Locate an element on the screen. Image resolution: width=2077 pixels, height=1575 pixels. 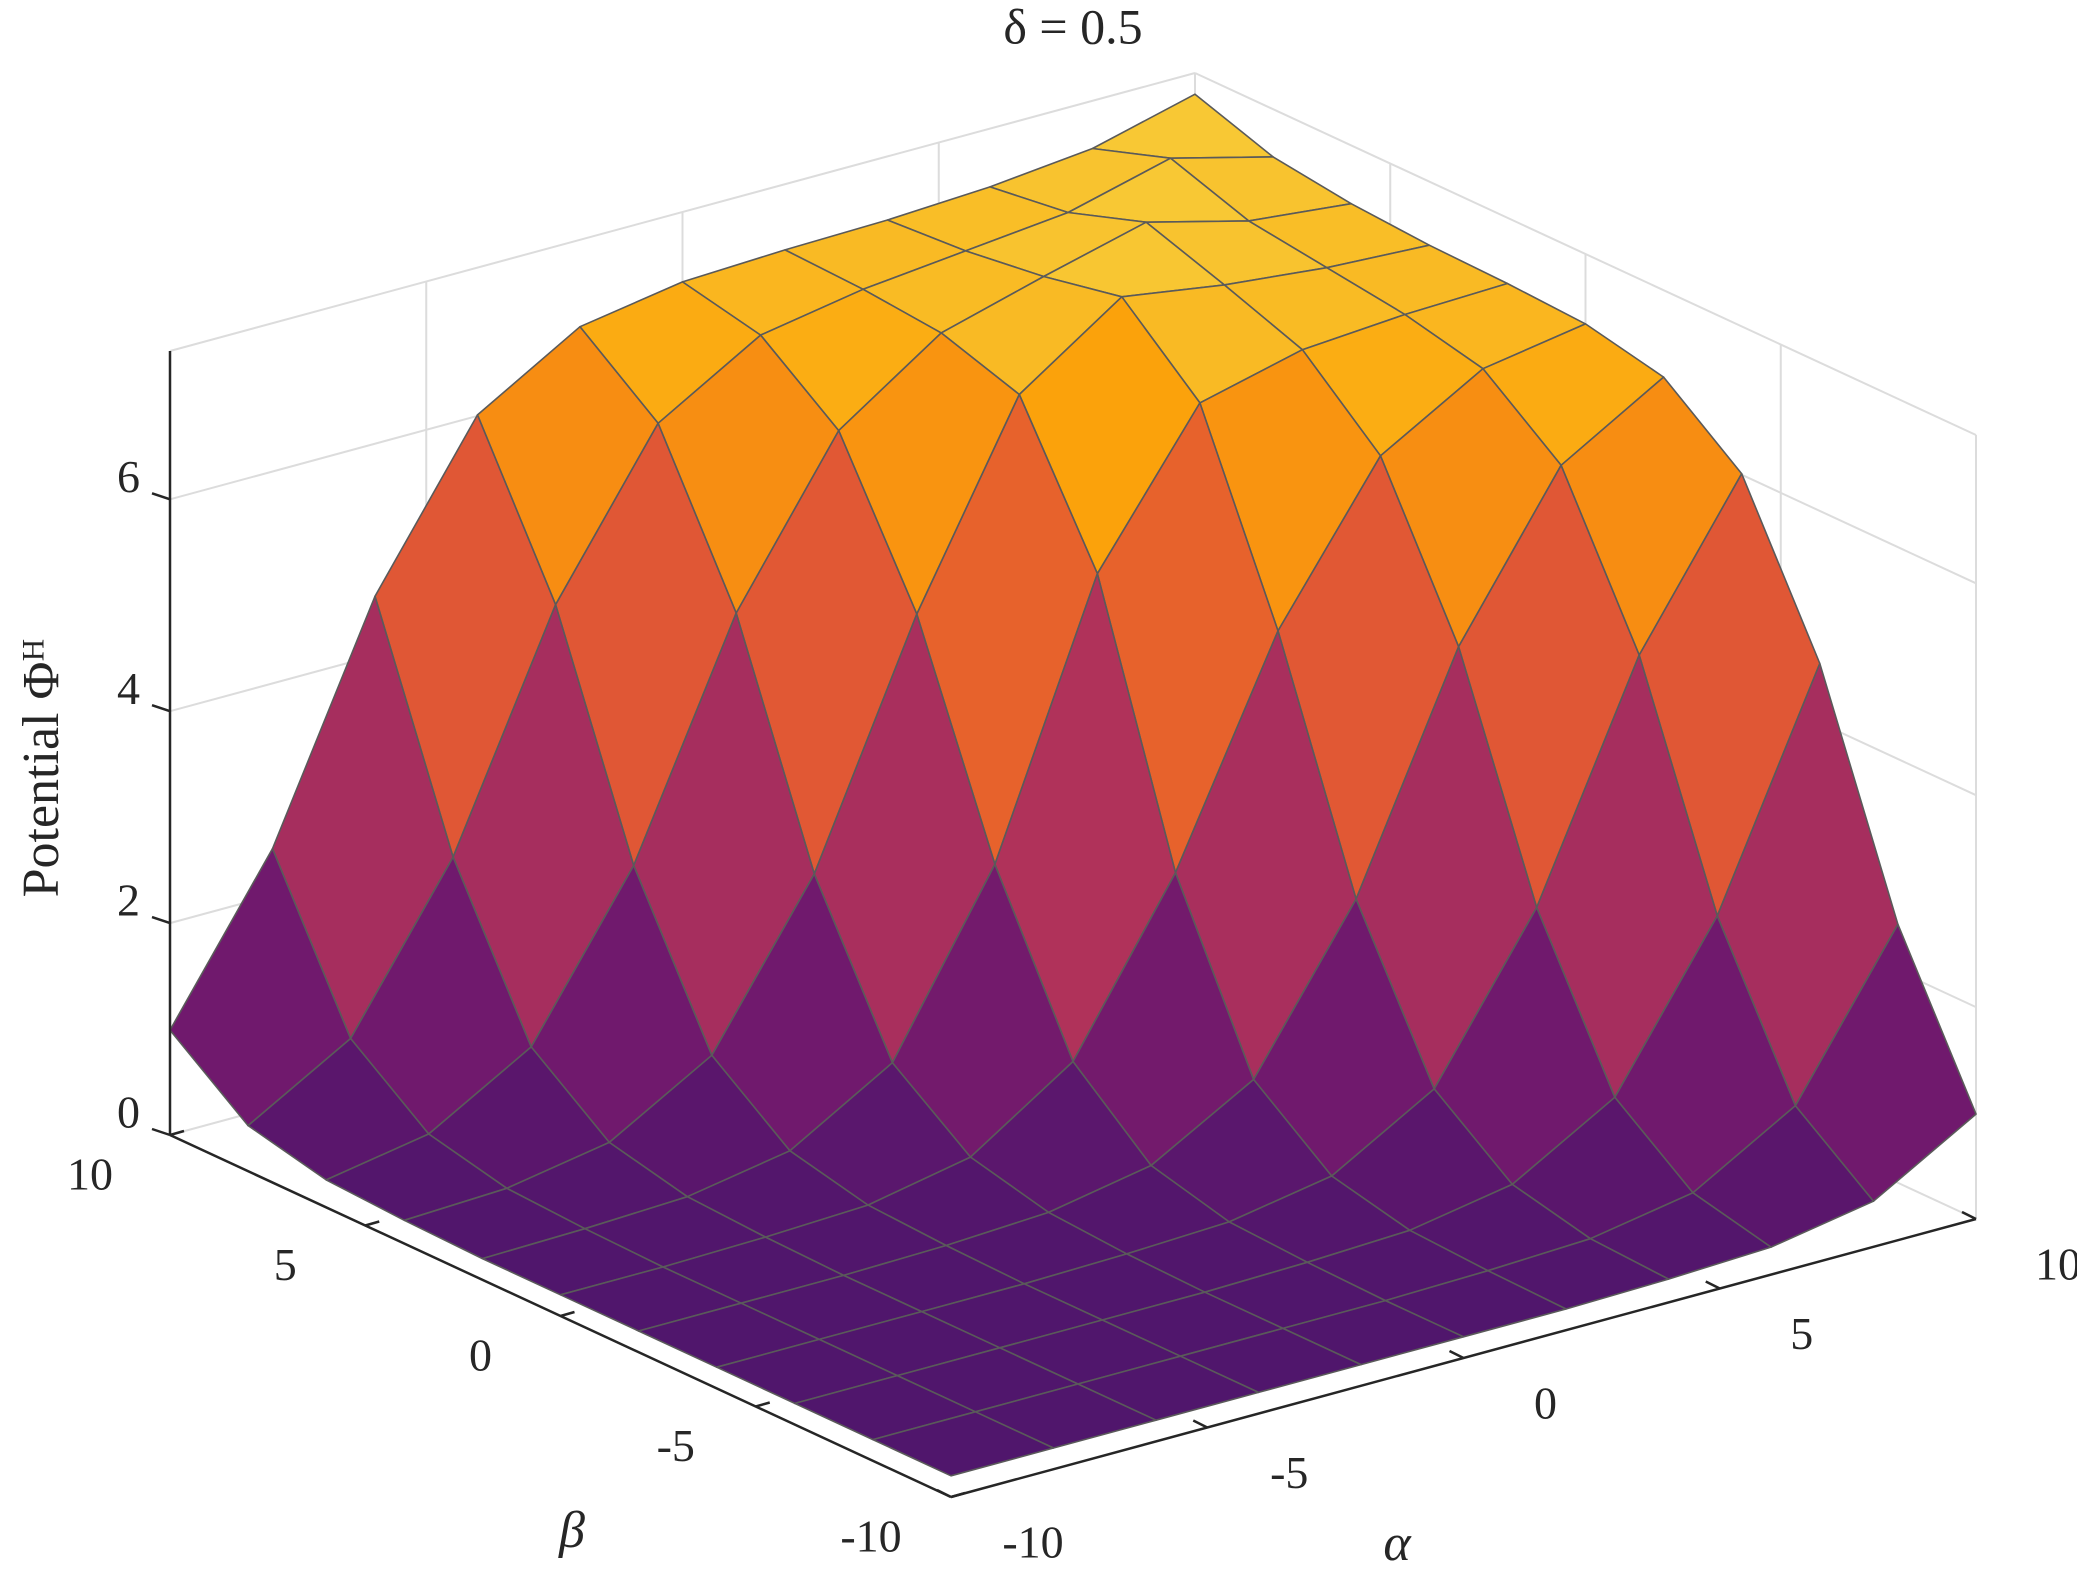
x-tick-label: 5 is located at coordinates (1801, 1333).